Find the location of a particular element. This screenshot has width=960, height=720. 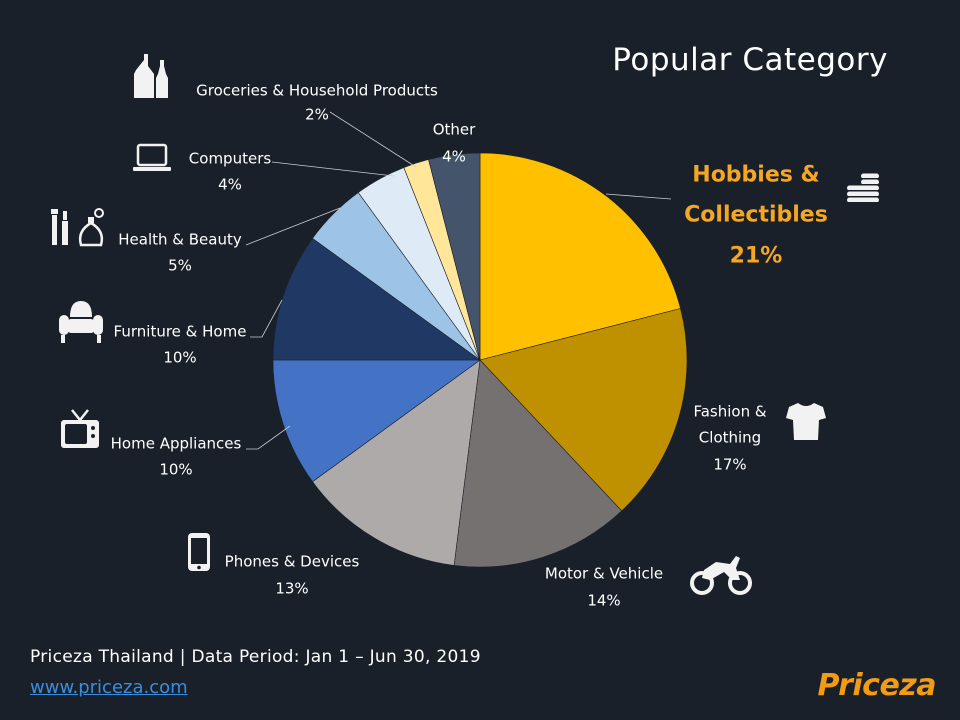

slice-percent-health-and-beauty: 5% is located at coordinates (180, 265).